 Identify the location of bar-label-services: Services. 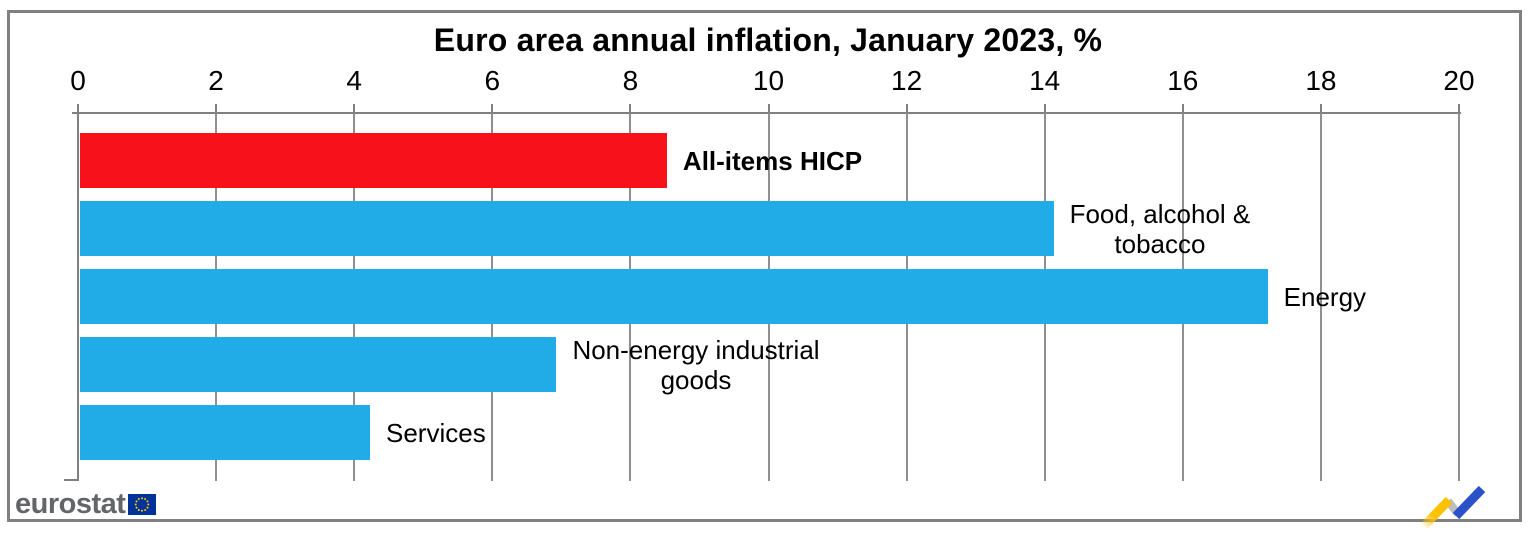
(436, 432).